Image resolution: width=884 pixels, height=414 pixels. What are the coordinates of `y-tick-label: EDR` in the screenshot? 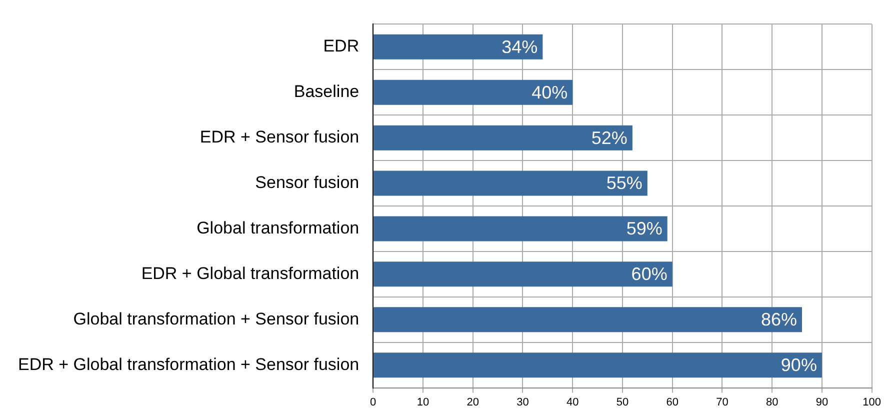 It's located at (341, 46).